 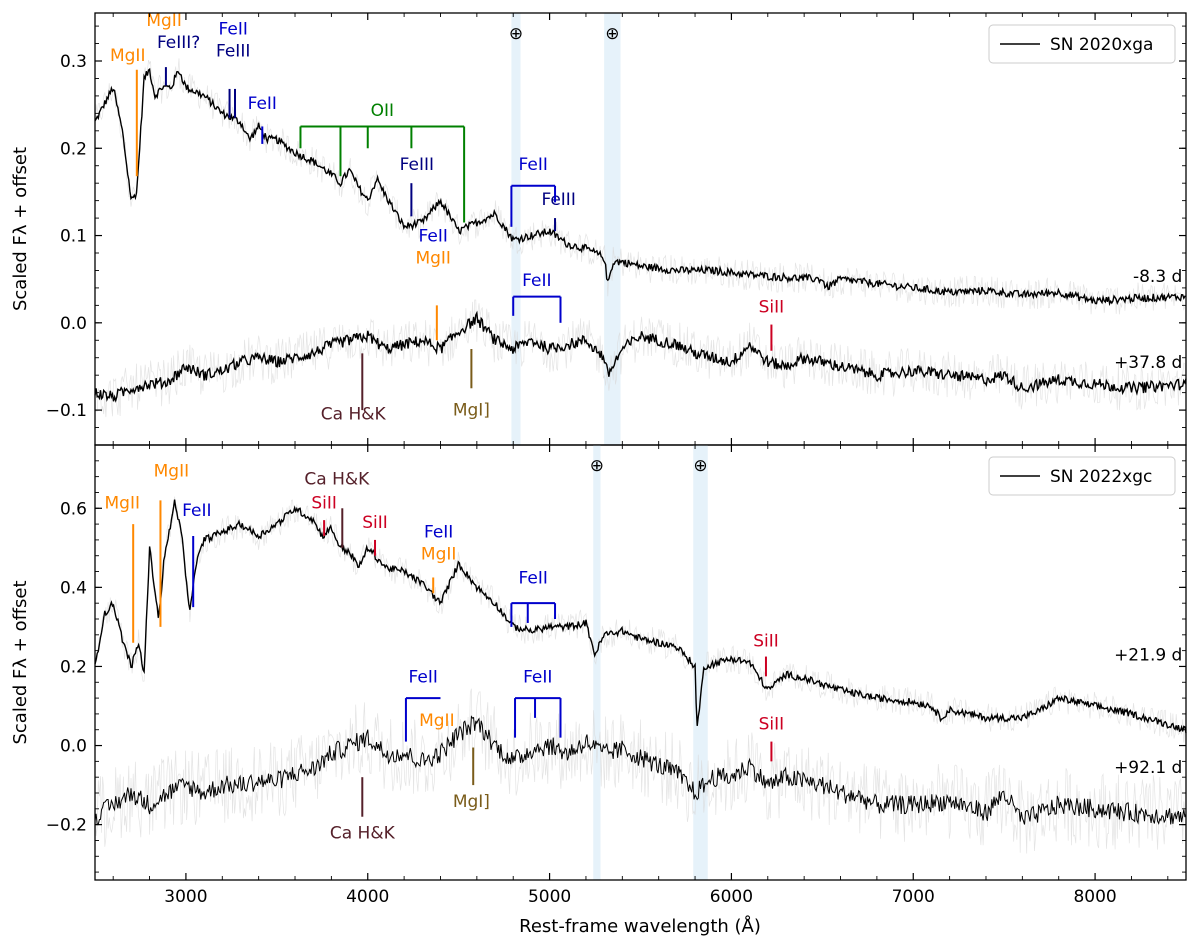 What do you see at coordinates (640, 926) in the screenshot?
I see `x-axis-title: Rest-frame wavelength (Å)` at bounding box center [640, 926].